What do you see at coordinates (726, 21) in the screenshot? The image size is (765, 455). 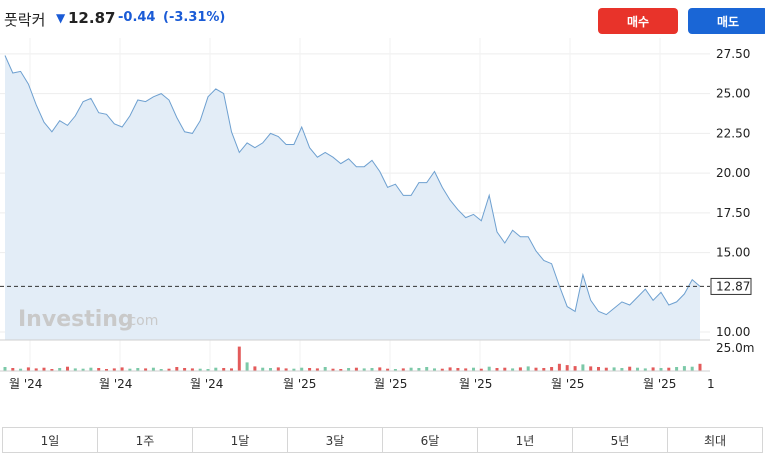 I see `sell-button: 매도` at bounding box center [726, 21].